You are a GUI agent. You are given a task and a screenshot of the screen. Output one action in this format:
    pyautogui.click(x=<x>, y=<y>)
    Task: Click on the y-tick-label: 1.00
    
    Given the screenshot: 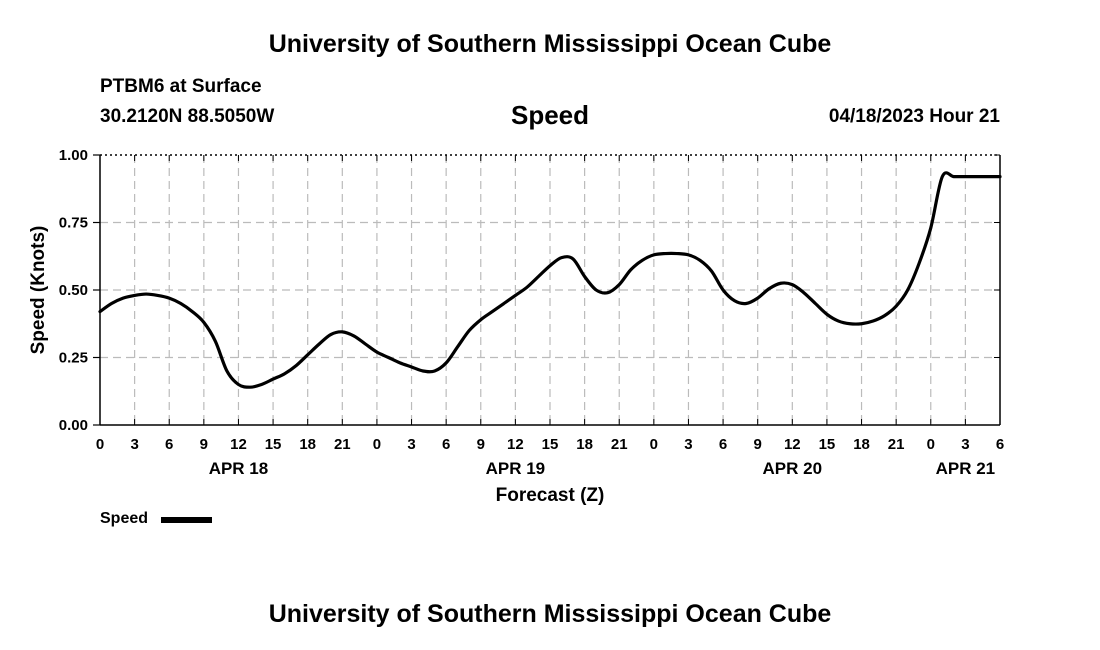 What is the action you would take?
    pyautogui.click(x=73, y=155)
    